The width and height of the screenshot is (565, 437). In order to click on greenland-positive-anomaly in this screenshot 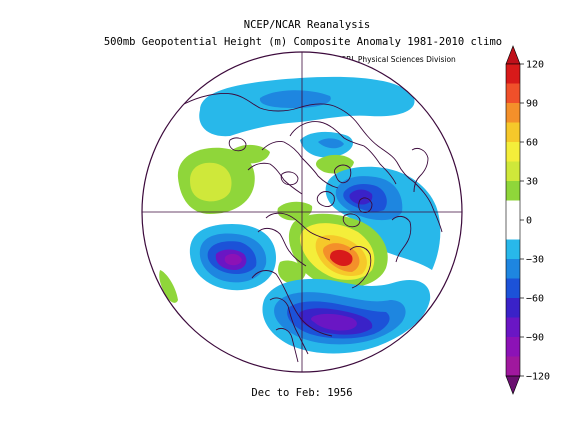, I will do `click(335, 164)`.